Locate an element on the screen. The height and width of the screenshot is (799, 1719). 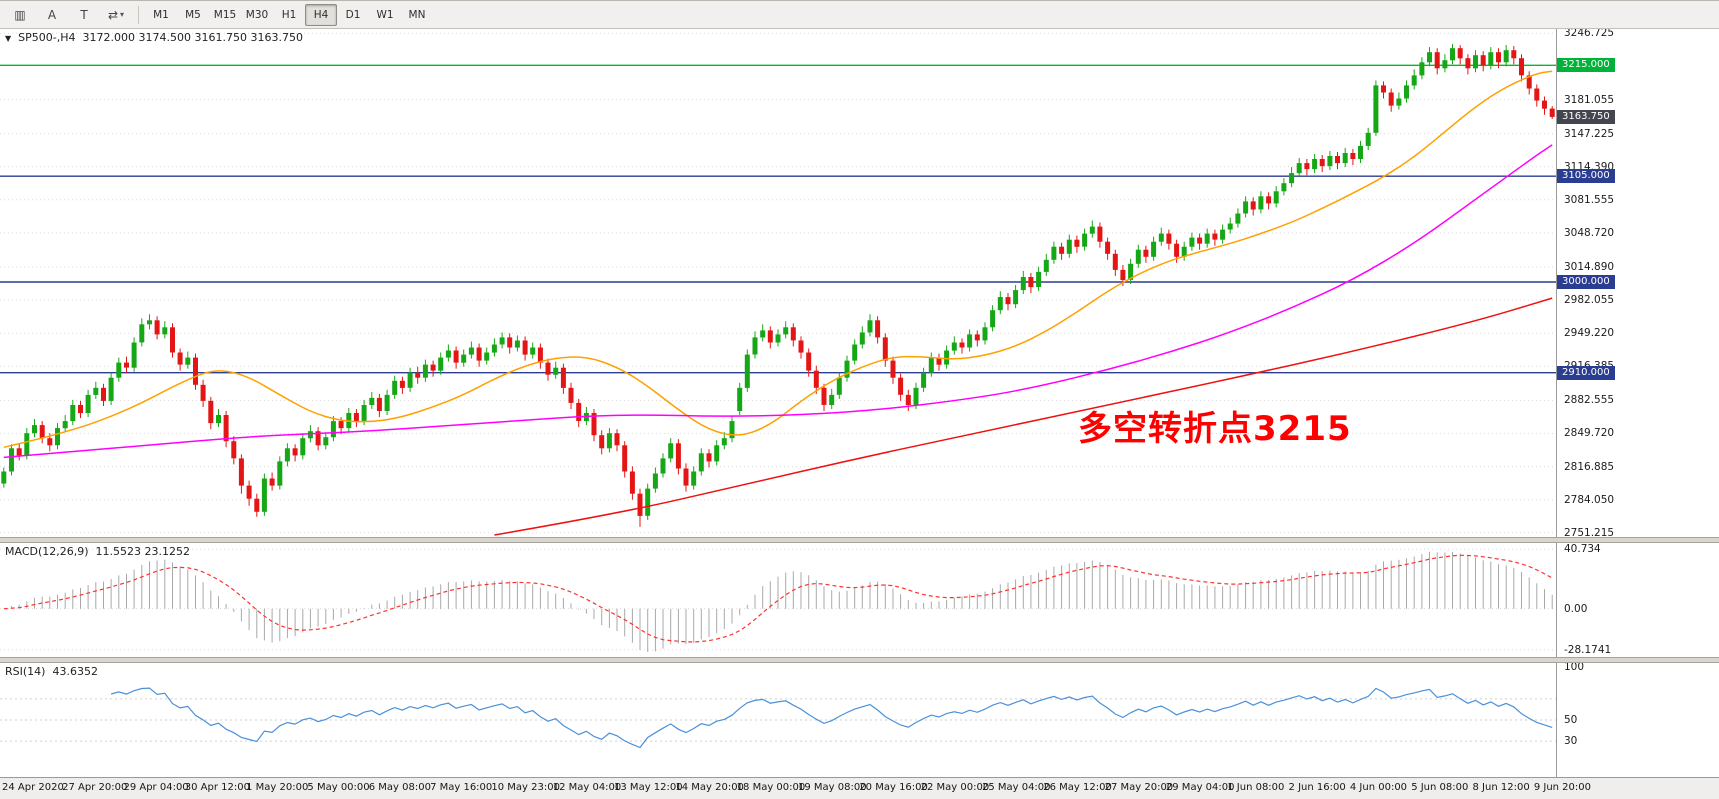
time-label: 26 May 12:00 is located at coordinates (1077, 787).